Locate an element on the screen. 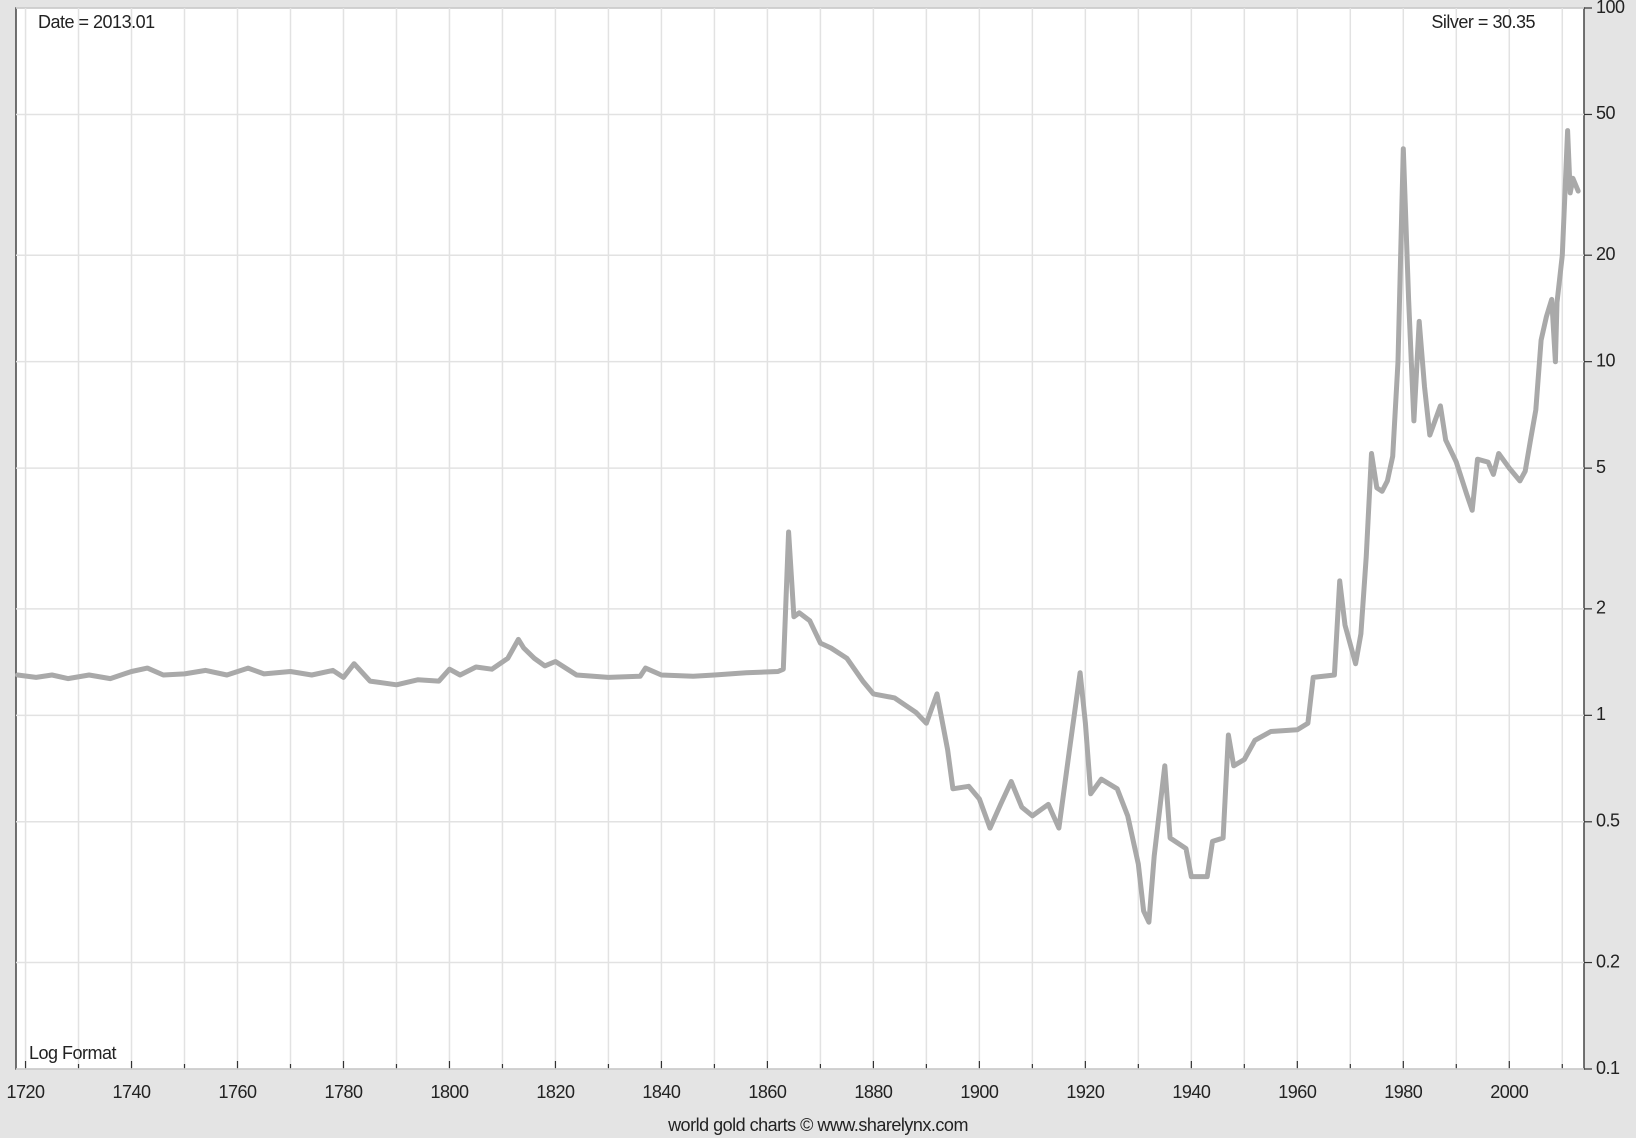 This screenshot has height=1138, width=1636. y-tick-label: 100 is located at coordinates (1610, 8).